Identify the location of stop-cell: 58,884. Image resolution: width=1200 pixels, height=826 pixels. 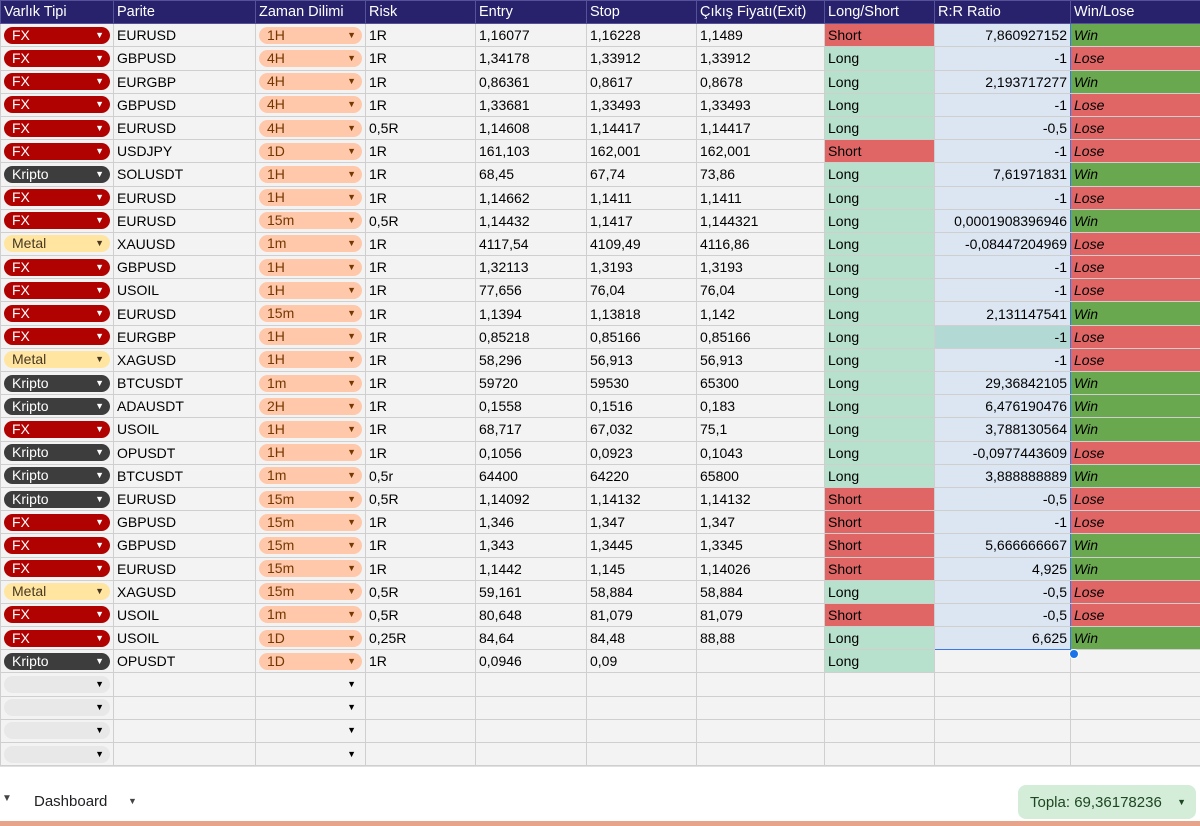
(641, 591).